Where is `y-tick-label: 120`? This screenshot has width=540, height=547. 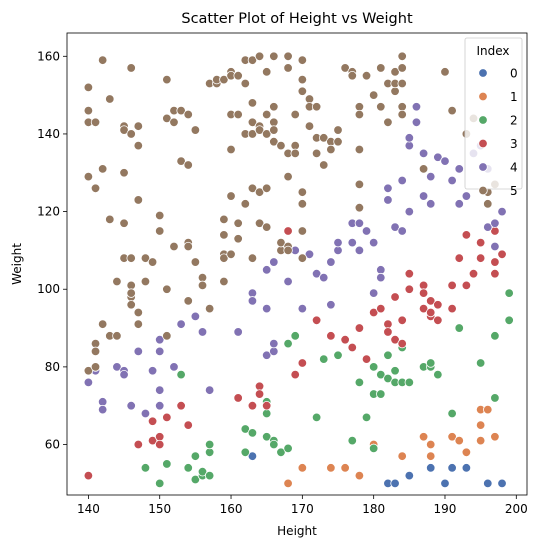
y-tick-label: 120 is located at coordinates (48, 212).